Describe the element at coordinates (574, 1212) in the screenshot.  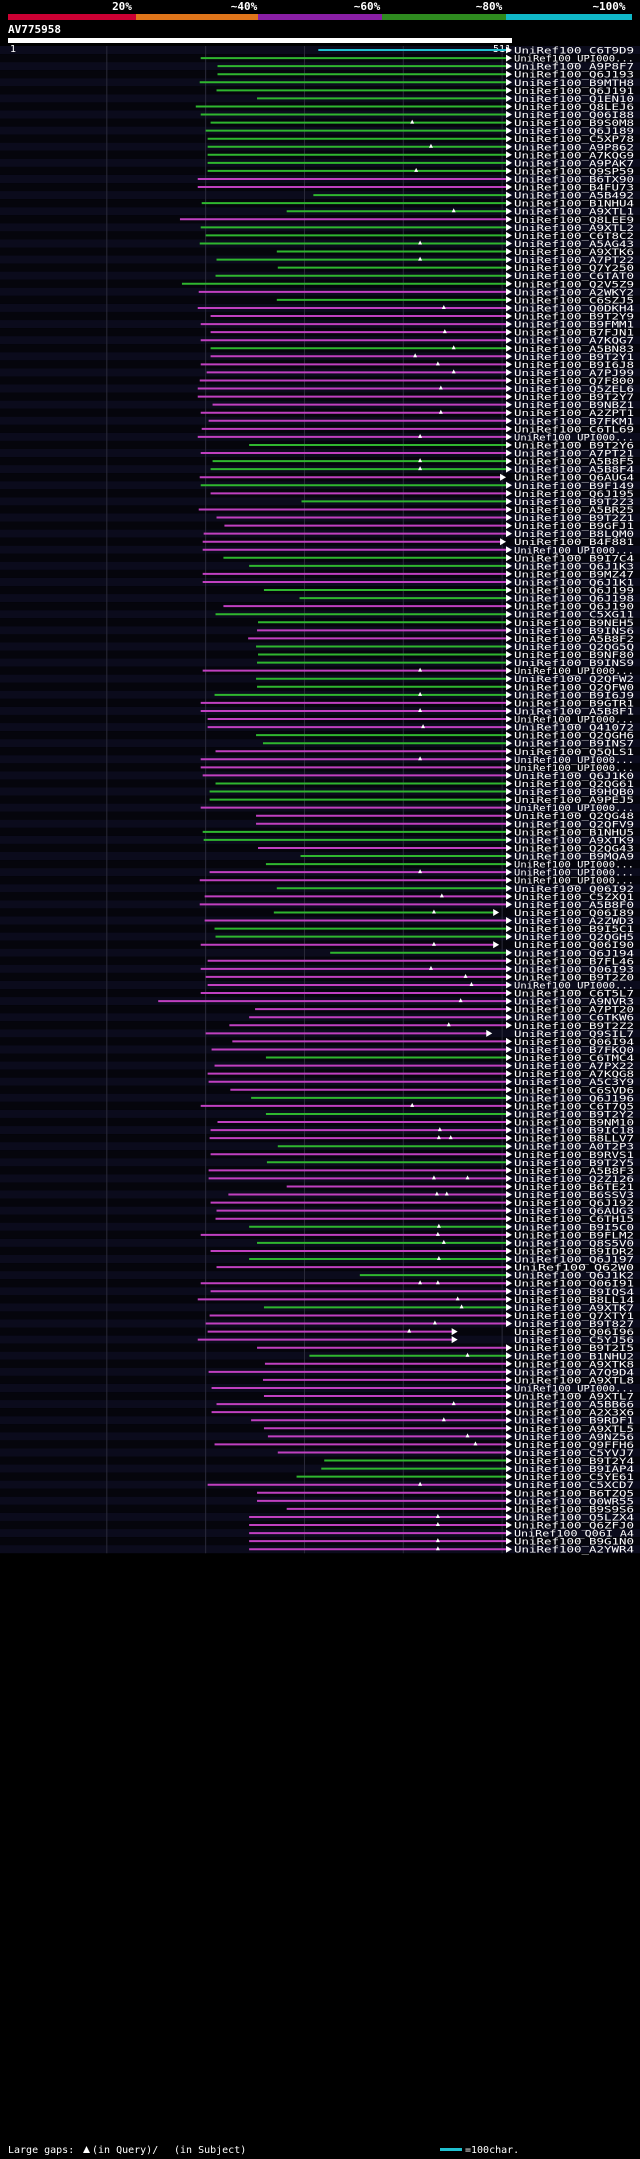
I see `hit-label: UniRef100_Q6AUG3` at that location.